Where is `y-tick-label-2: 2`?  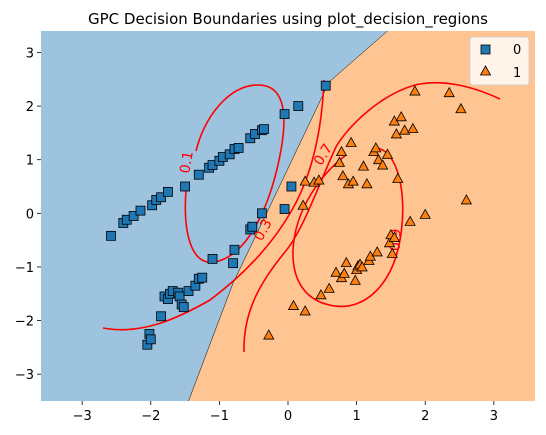
y-tick-label-2: 2 is located at coordinates (30, 107).